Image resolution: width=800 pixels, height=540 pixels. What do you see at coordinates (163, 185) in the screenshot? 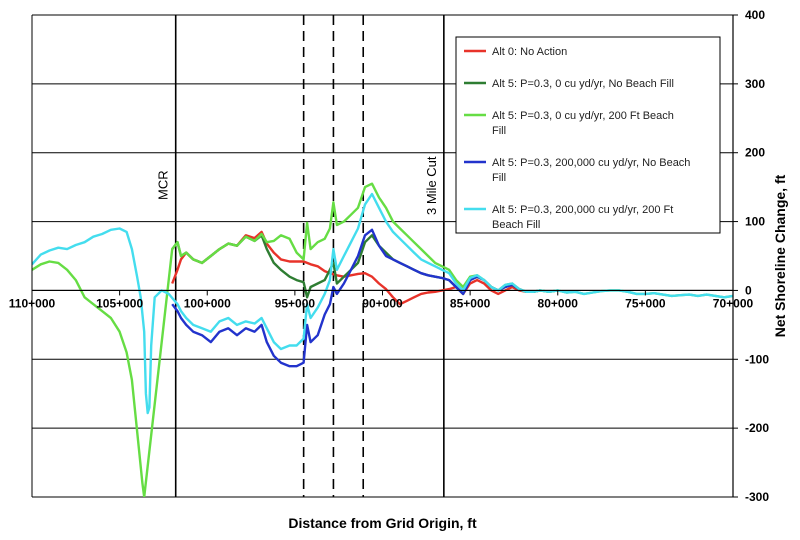
I see `annotation-label: MCR` at bounding box center [163, 185].